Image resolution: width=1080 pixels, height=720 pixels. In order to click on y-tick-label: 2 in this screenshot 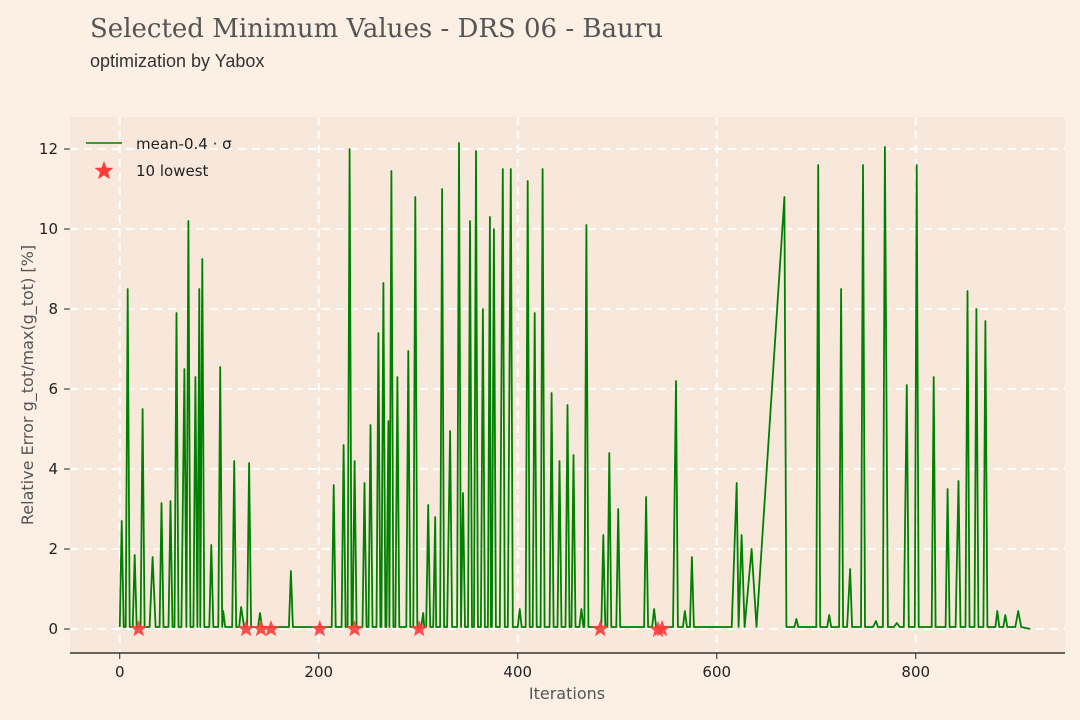, I will do `click(53, 549)`.